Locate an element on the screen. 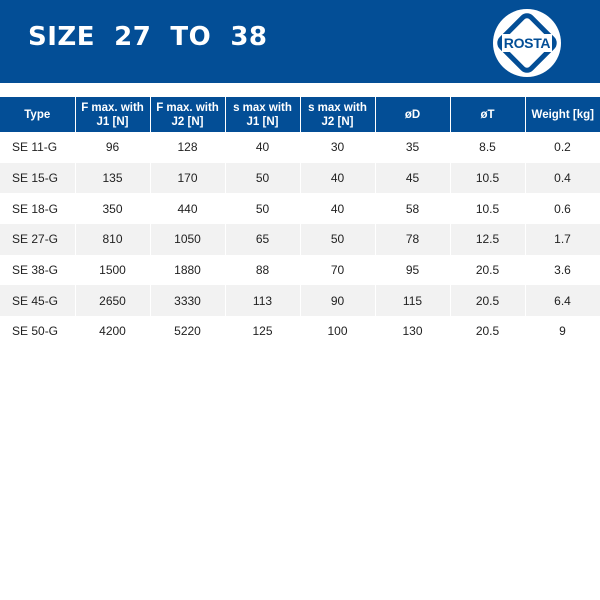  cell-type: SE 38-G is located at coordinates (38, 270).